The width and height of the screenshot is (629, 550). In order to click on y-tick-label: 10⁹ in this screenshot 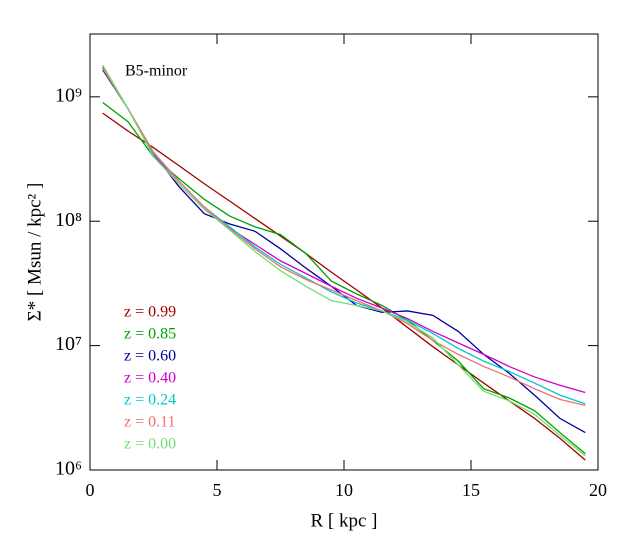, I will do `click(68, 95)`.